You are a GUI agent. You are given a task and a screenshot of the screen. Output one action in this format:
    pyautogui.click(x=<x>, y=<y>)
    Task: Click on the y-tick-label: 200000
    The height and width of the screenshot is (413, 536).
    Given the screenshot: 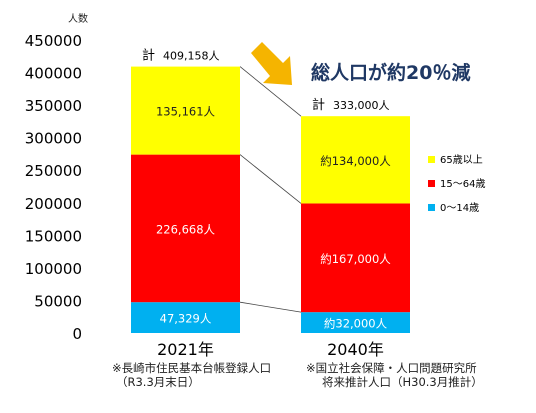 What is the action you would take?
    pyautogui.click(x=53, y=204)
    